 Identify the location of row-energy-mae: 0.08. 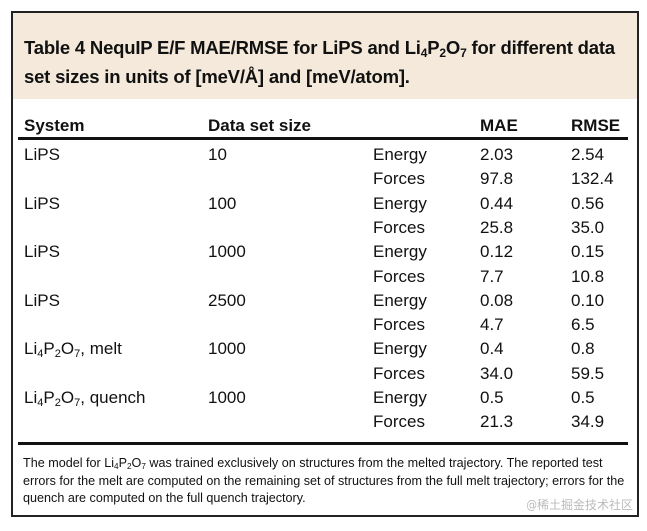
(497, 300).